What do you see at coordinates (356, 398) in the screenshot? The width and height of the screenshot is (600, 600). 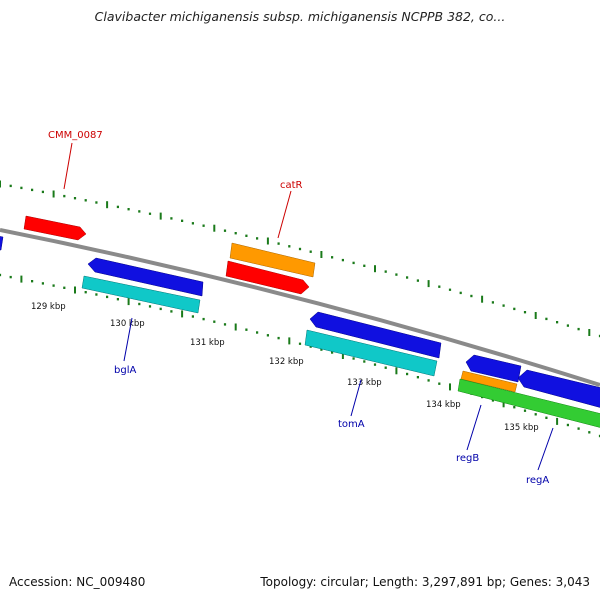 I see `leader-line-toma` at bounding box center [356, 398].